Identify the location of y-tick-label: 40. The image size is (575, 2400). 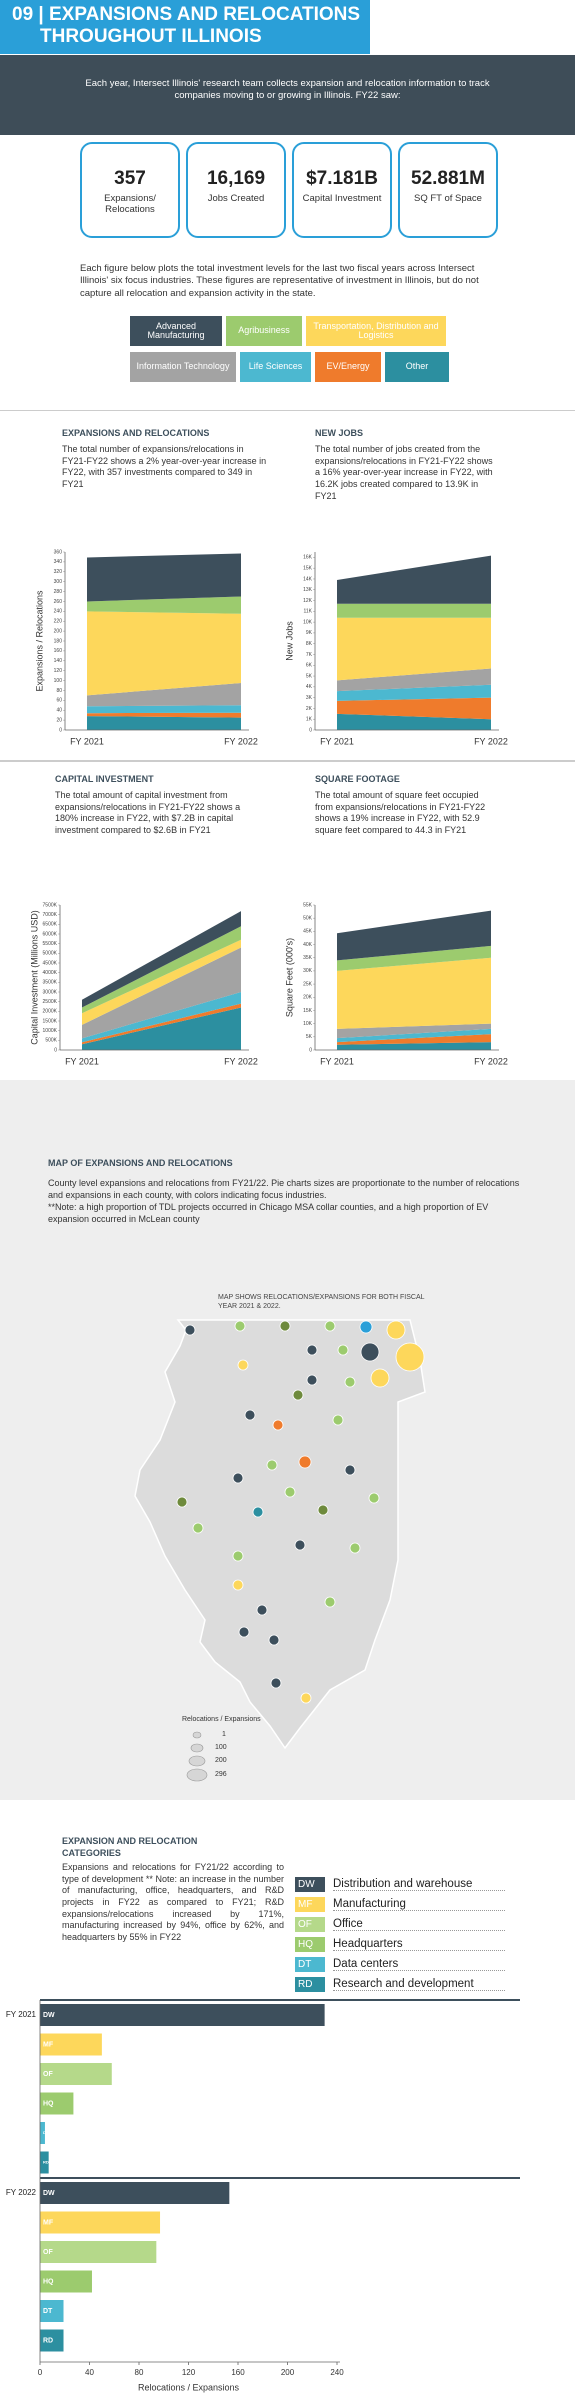
(59, 711).